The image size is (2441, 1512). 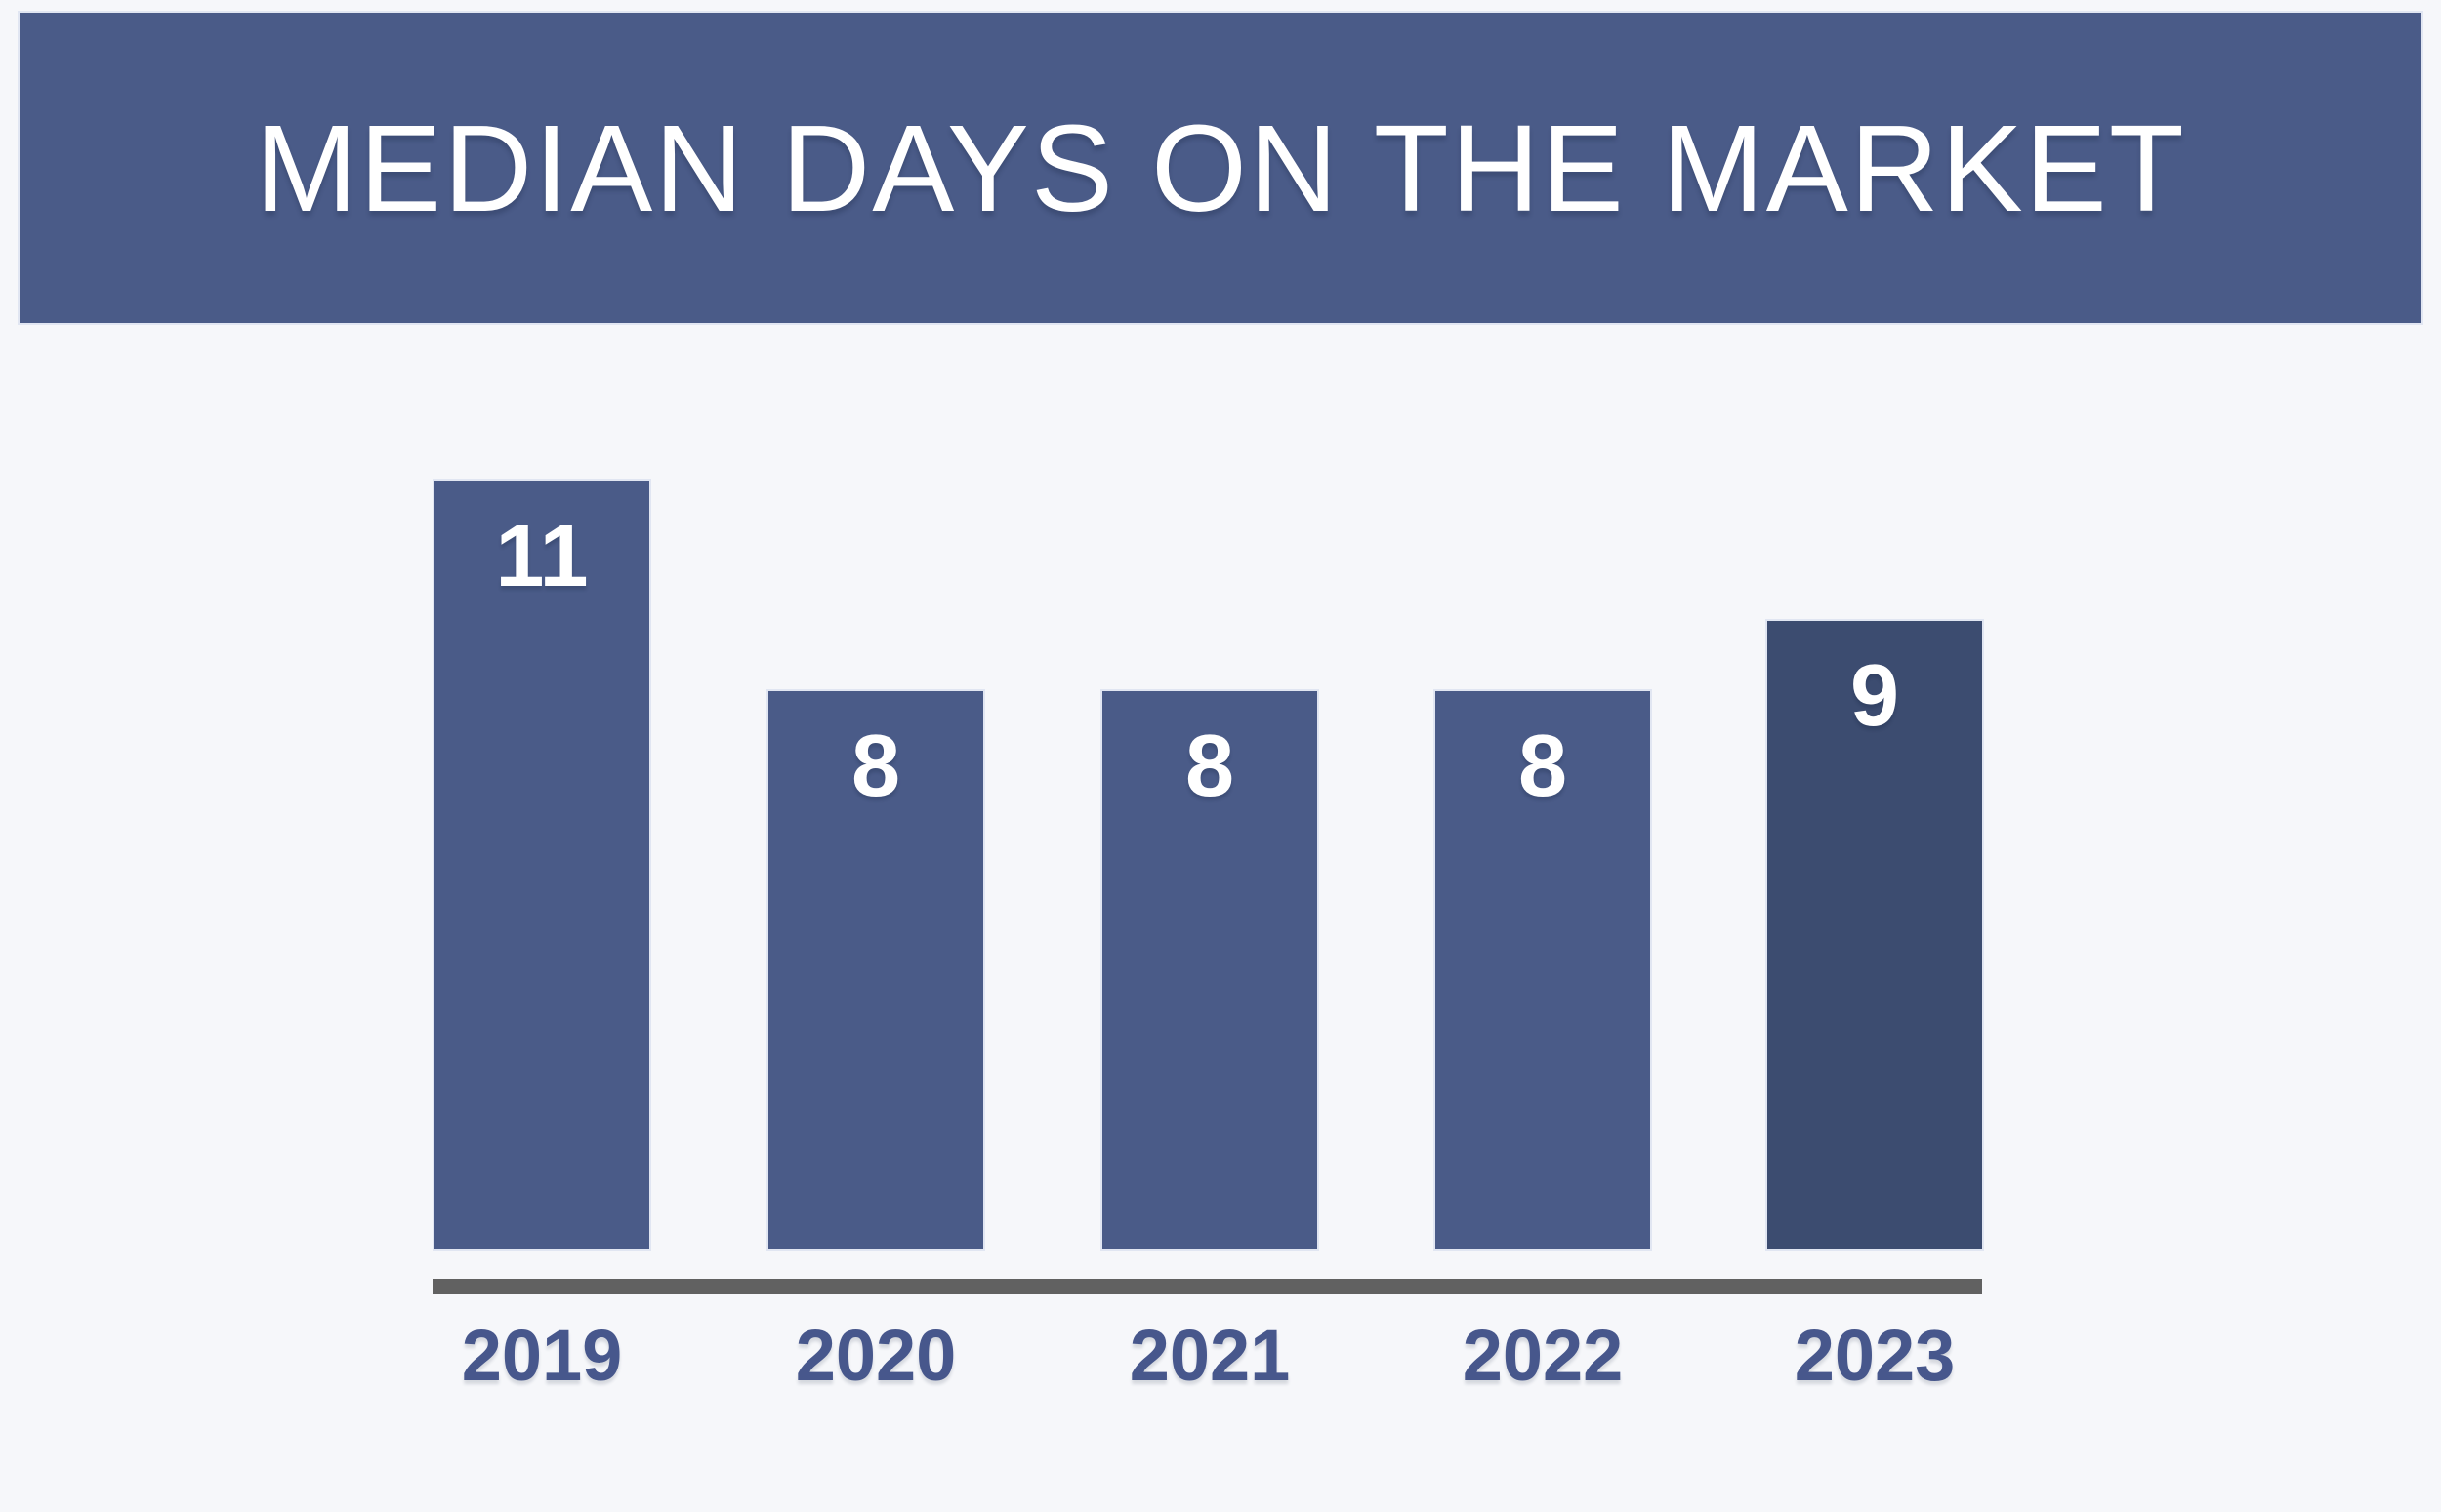 I want to click on x-axis-line, so click(x=1208, y=1286).